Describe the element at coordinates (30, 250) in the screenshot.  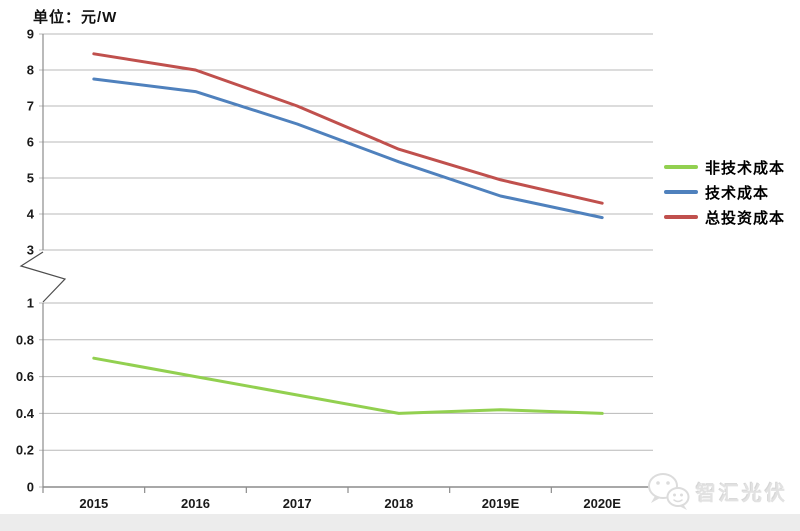
I see `y-tick-label: 3` at that location.